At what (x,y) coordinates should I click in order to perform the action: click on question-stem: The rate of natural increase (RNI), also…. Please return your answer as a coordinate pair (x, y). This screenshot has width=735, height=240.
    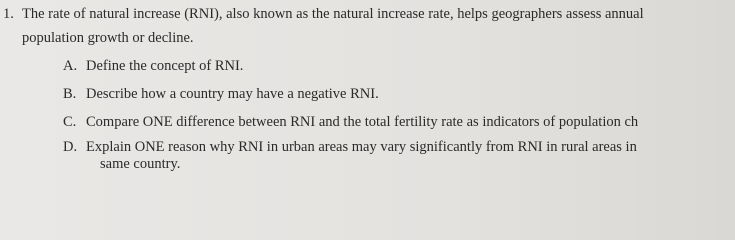
    Looking at the image, I should click on (333, 14).